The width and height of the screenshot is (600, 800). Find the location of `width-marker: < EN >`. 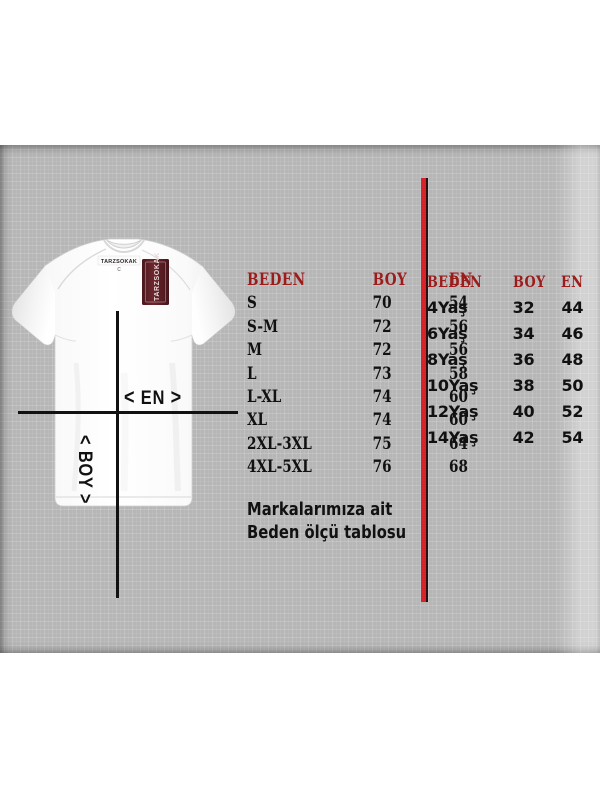

width-marker: < EN > is located at coordinates (153, 398).